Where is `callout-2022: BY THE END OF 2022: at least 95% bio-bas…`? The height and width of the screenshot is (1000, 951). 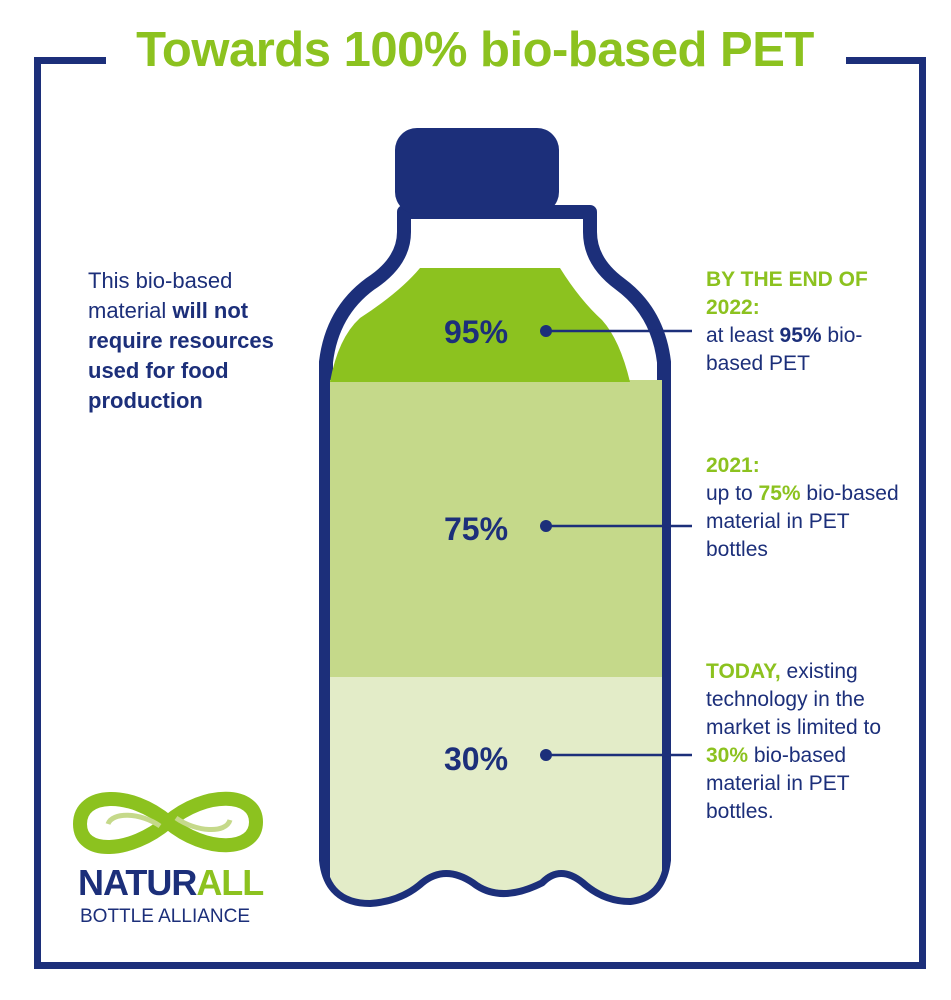 callout-2022: BY THE END OF 2022: at least 95% bio-bas… is located at coordinates (811, 322).